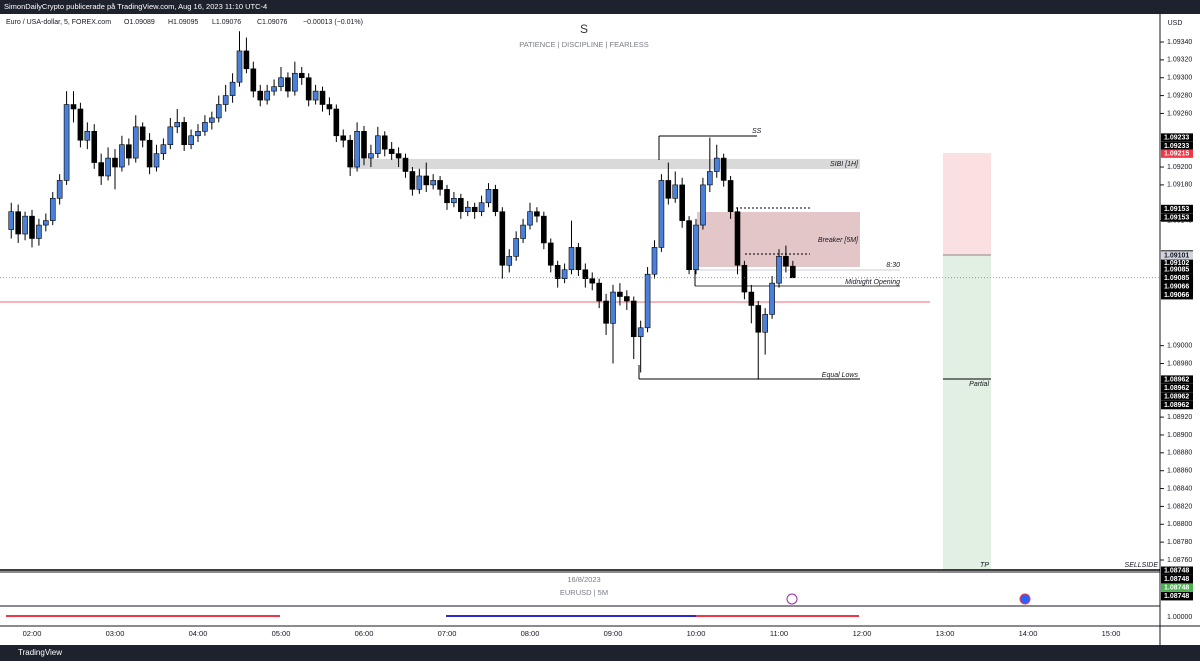 The image size is (1200, 666). Describe the element at coordinates (613, 633) in the screenshot. I see `x-tick-label: 09:00` at that location.